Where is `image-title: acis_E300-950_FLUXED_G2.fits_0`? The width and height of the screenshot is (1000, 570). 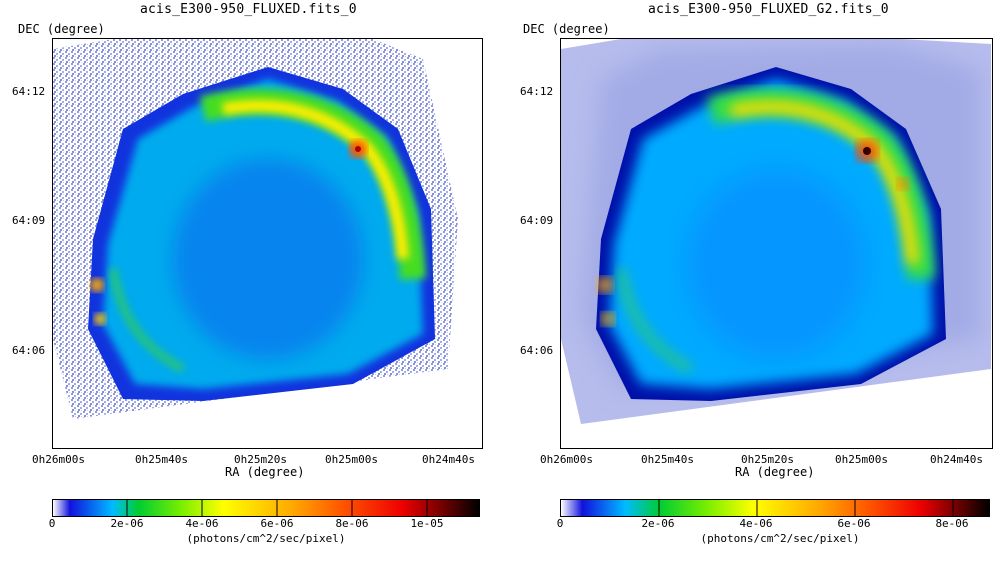
image-title: acis_E300-950_FLUXED_G2.fits_0 is located at coordinates (768, 9).